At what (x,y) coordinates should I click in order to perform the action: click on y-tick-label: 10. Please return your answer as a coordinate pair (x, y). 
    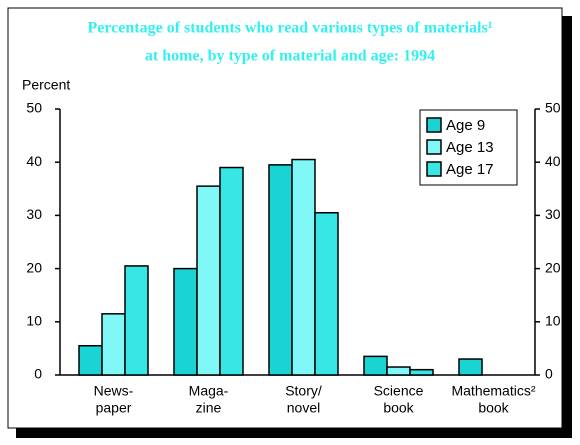
    Looking at the image, I should click on (34, 321).